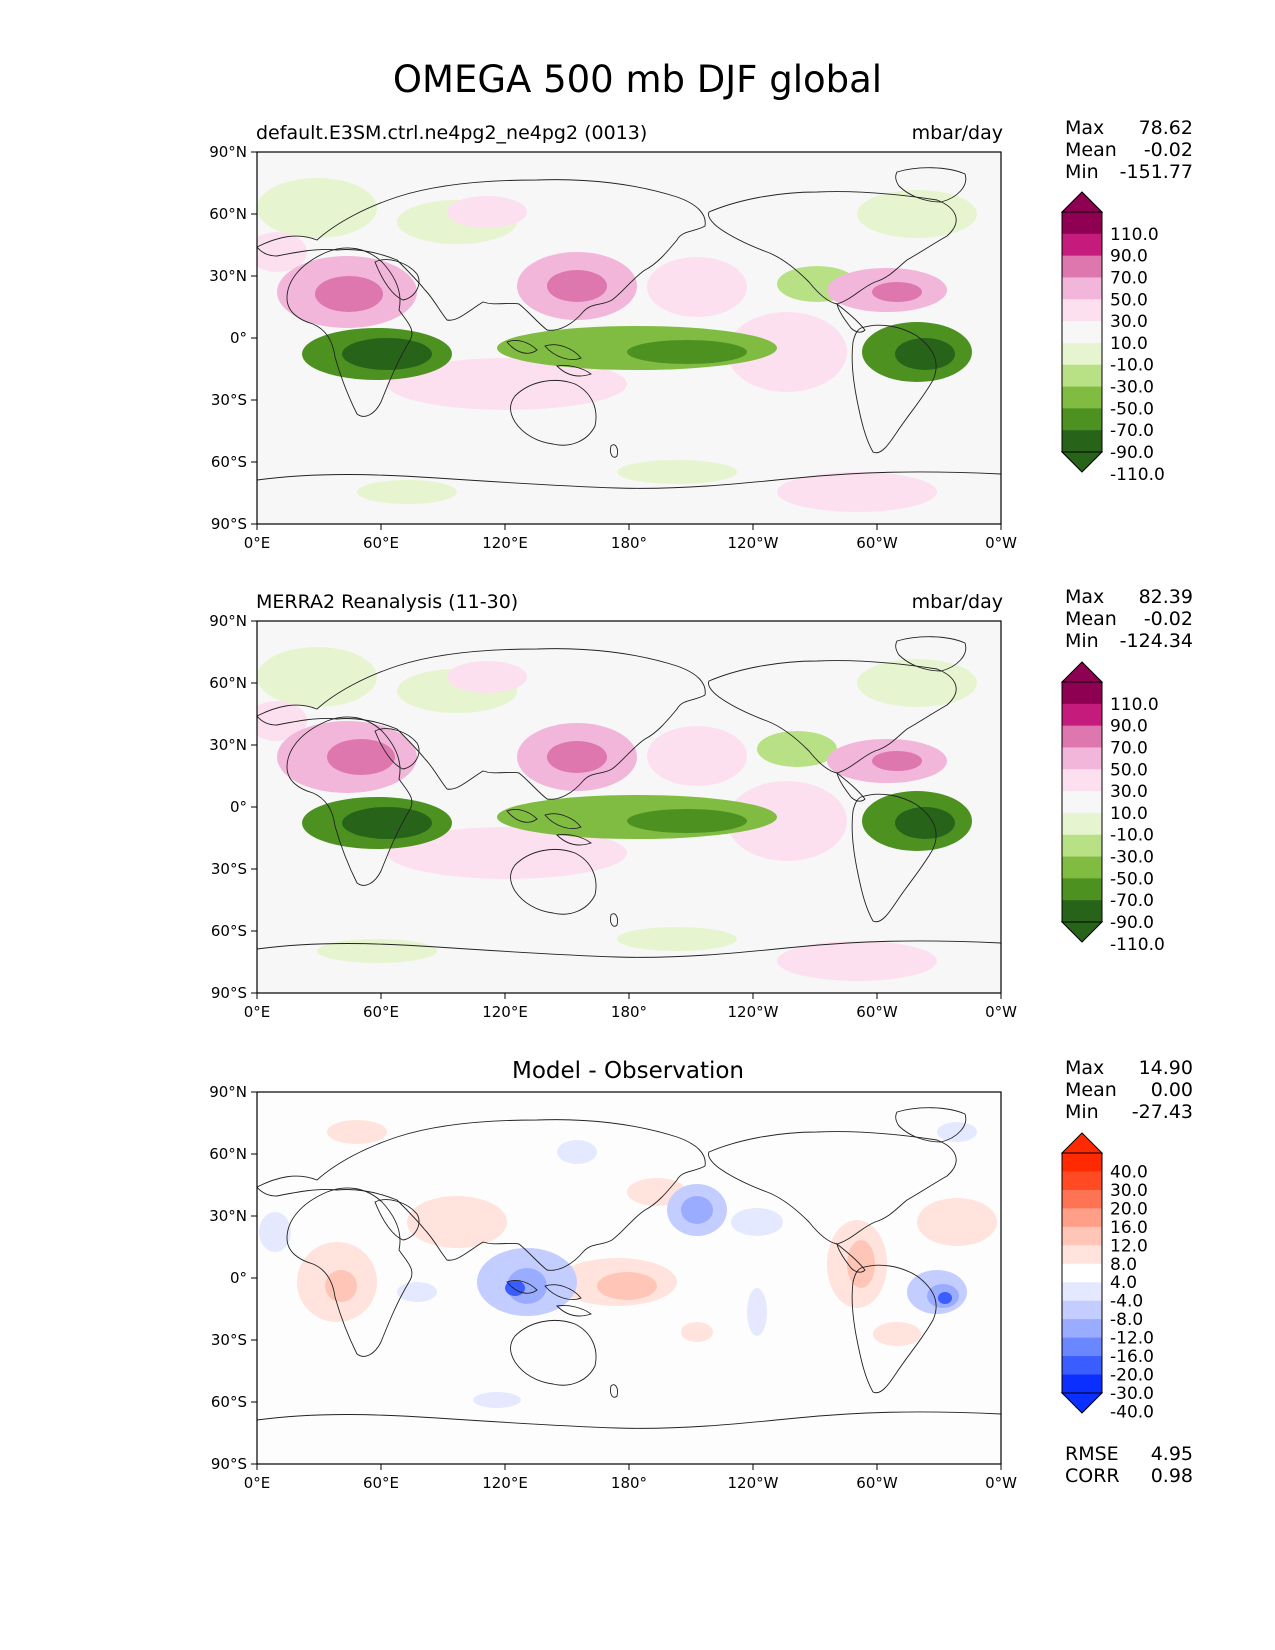 This screenshot has height=1650, width=1275. What do you see at coordinates (1134, 705) in the screenshot?
I see `colorbar-label: 110.0` at bounding box center [1134, 705].